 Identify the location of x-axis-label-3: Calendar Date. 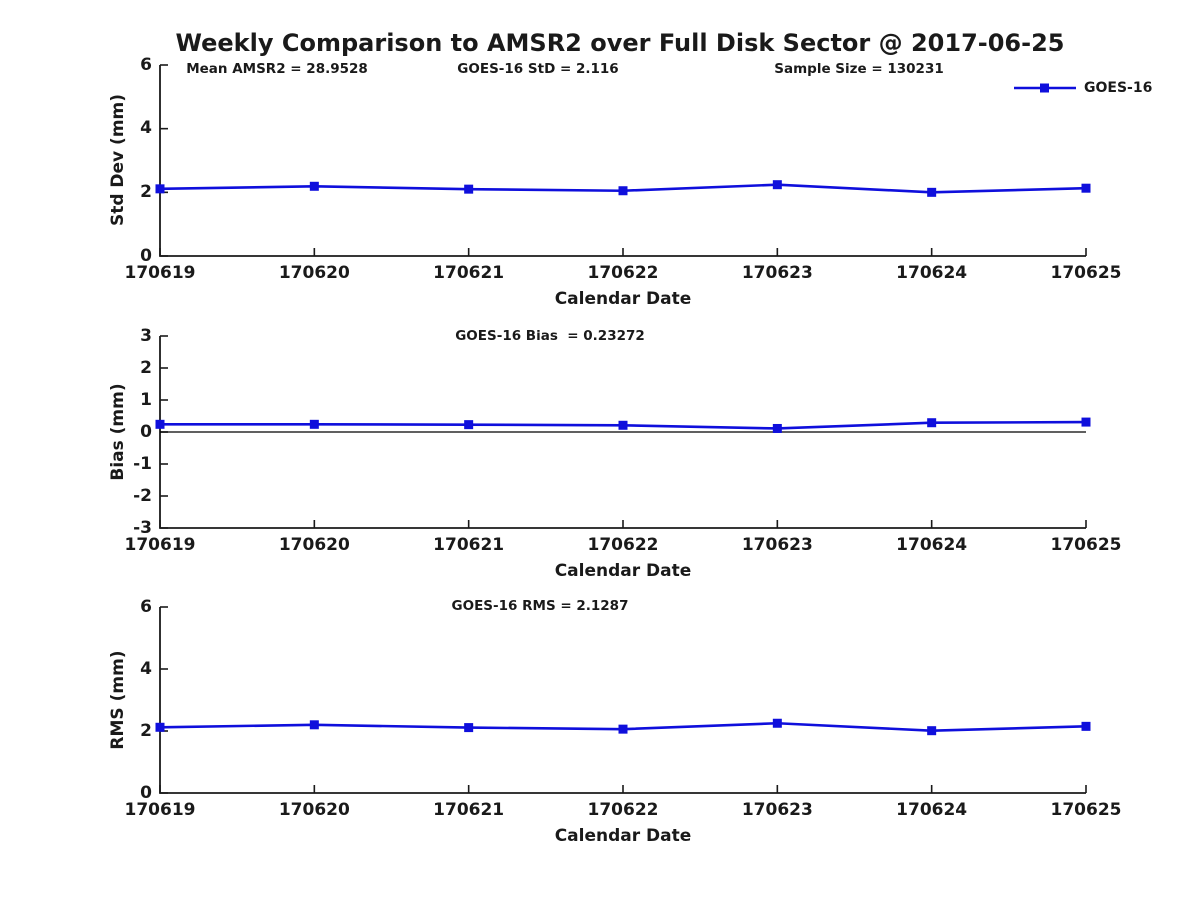
(623, 836).